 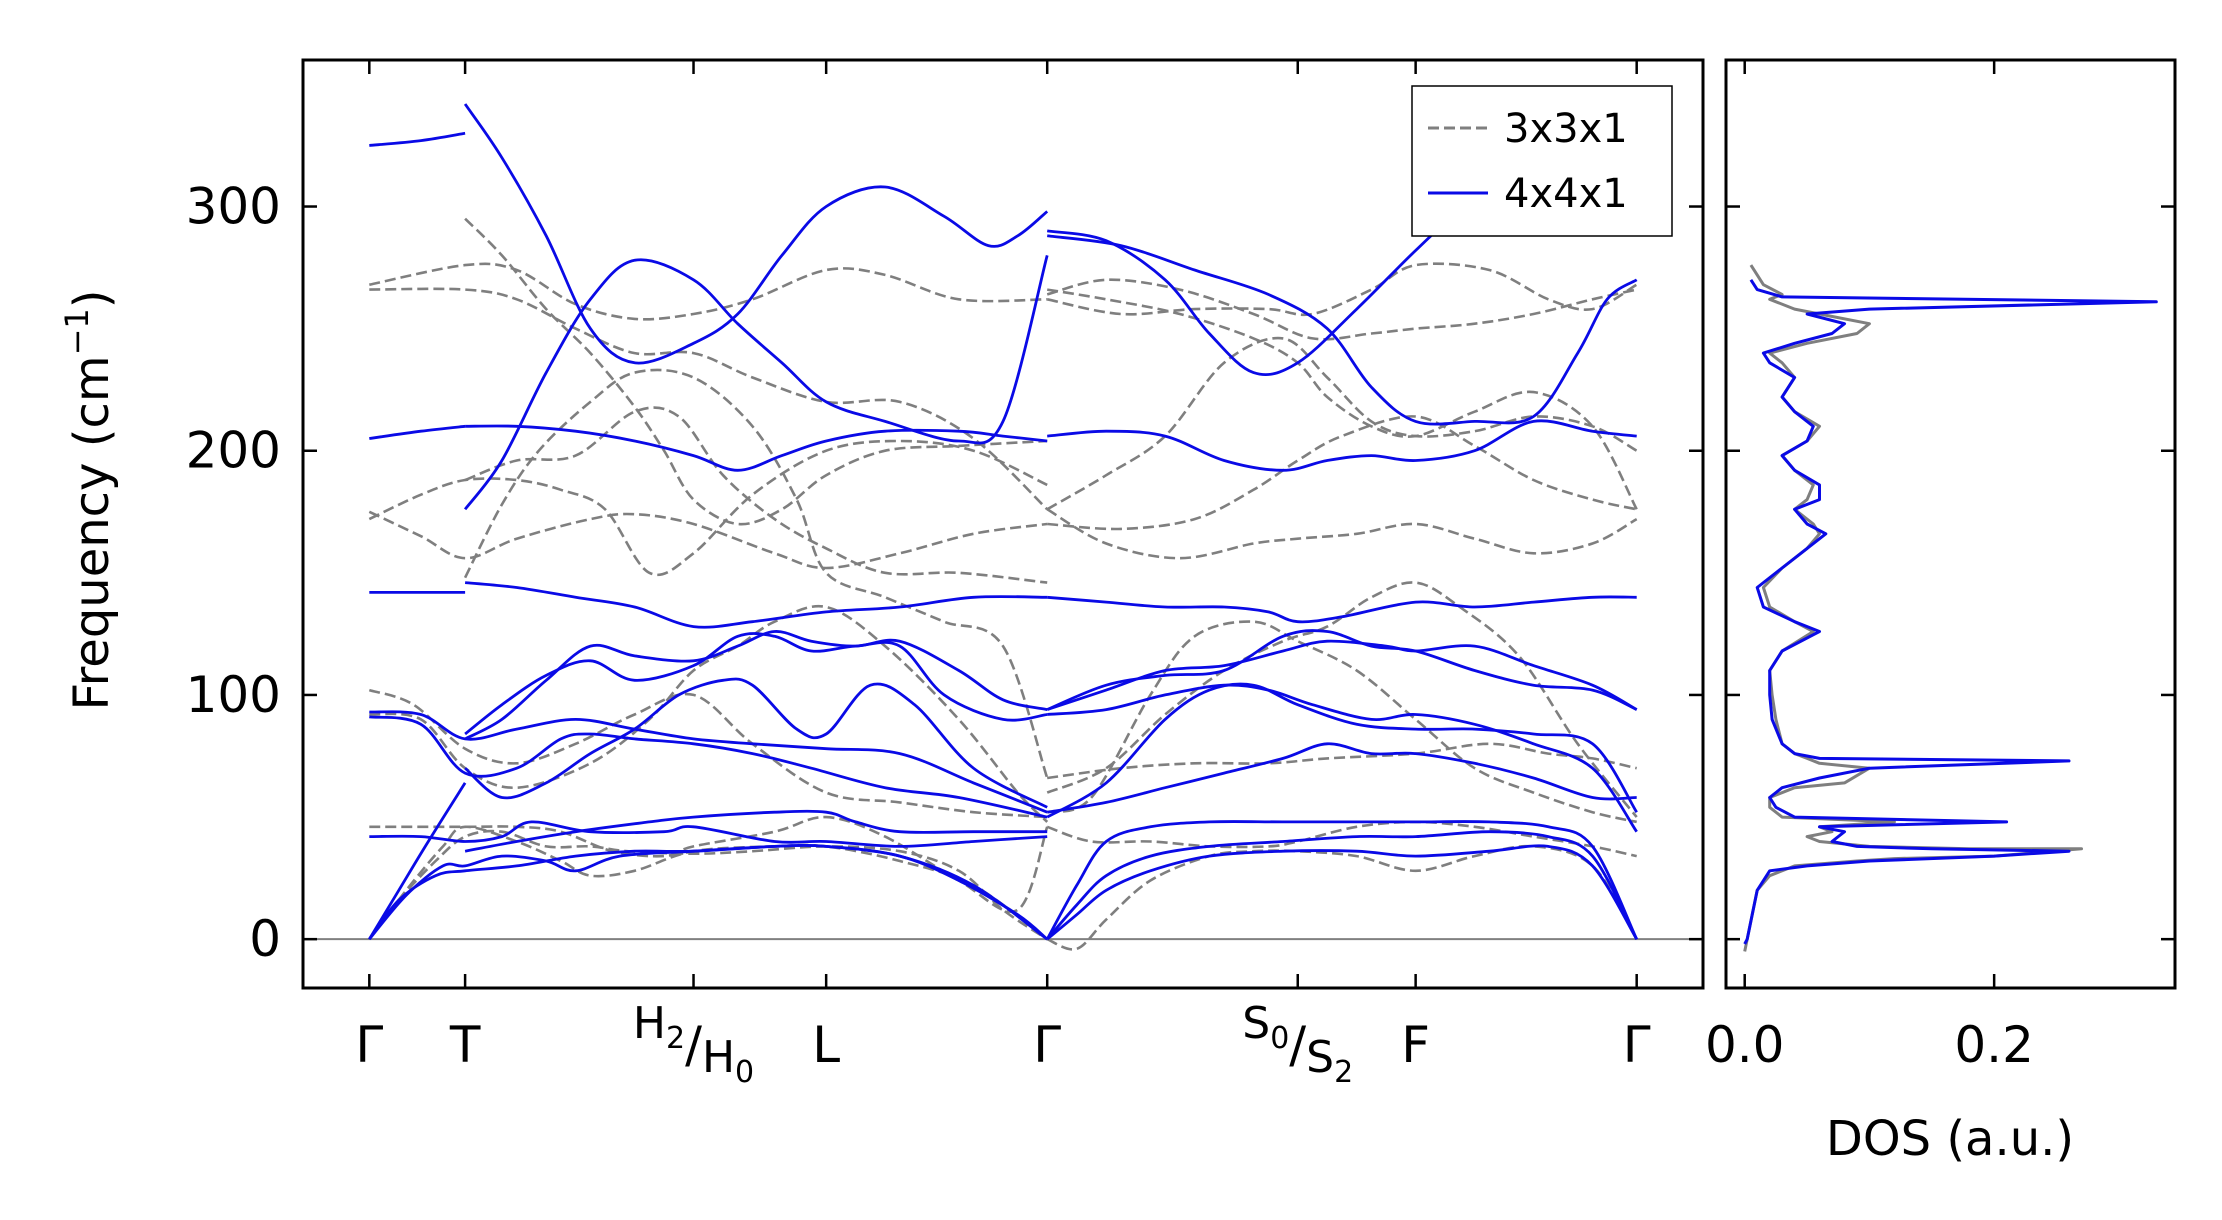 What do you see at coordinates (1566, 194) in the screenshot?
I see `legend-label-4x4x1: 4x4x1` at bounding box center [1566, 194].